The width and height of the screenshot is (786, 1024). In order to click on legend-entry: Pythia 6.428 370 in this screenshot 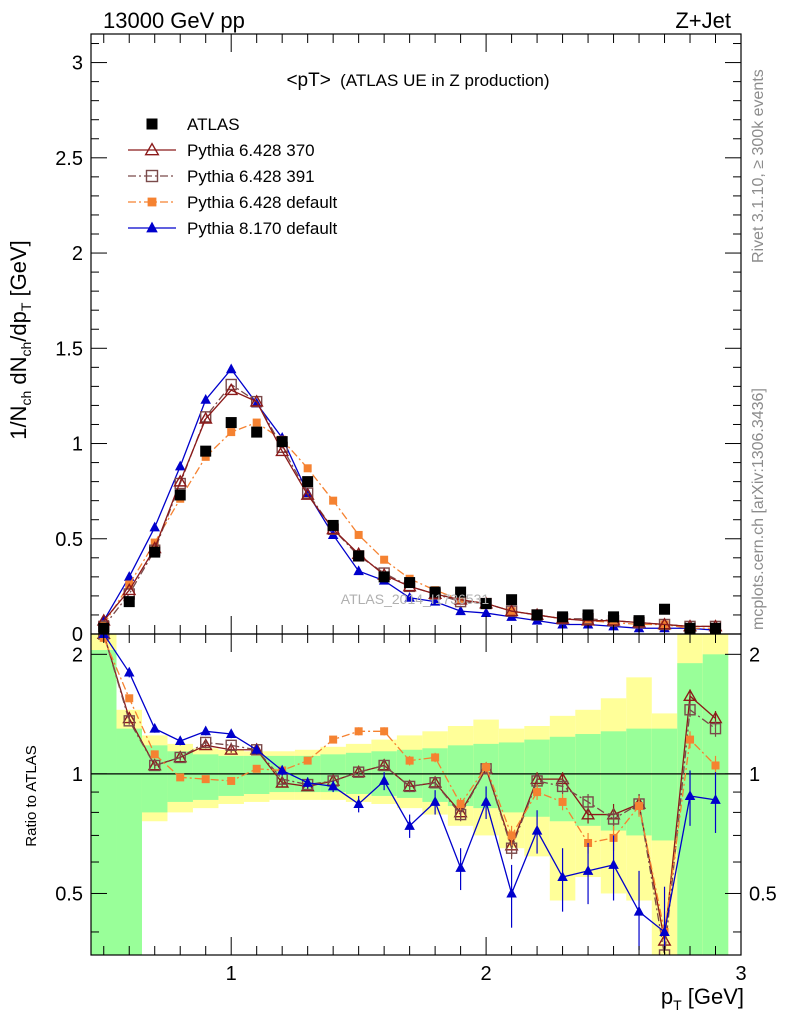, I will do `click(221, 150)`.